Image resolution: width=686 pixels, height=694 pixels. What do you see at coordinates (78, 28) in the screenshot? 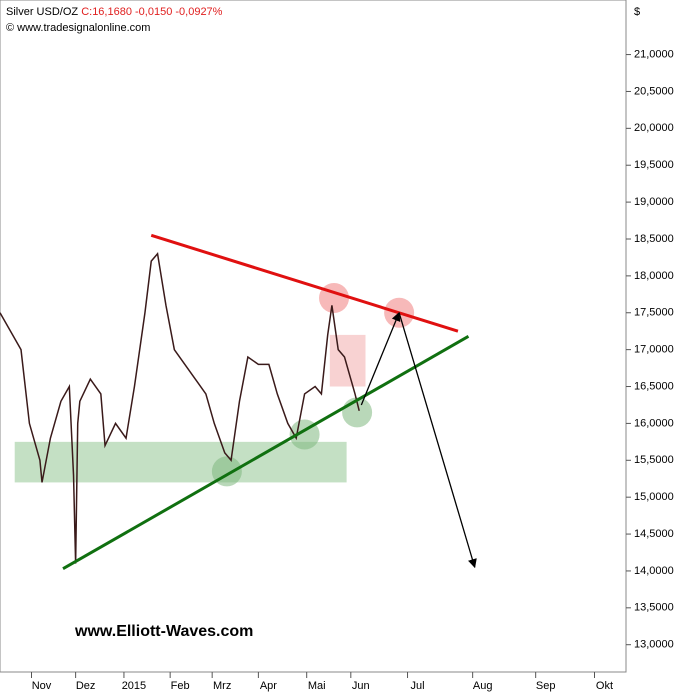
I see `source: © www.tradesignalonline.com` at bounding box center [78, 28].